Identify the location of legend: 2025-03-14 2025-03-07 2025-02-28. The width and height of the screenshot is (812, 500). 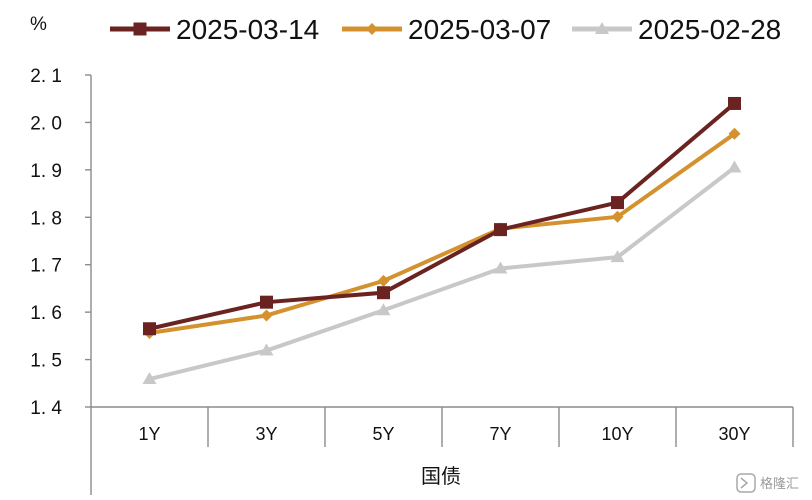
(445, 29).